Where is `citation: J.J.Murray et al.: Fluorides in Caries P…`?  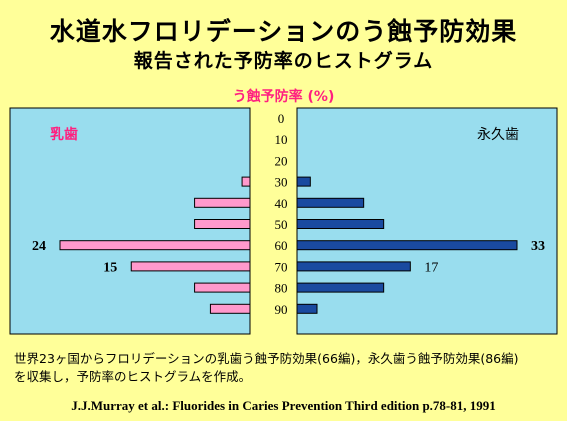 citation: J.J.Murray et al.: Fluorides in Caries P… is located at coordinates (283, 405).